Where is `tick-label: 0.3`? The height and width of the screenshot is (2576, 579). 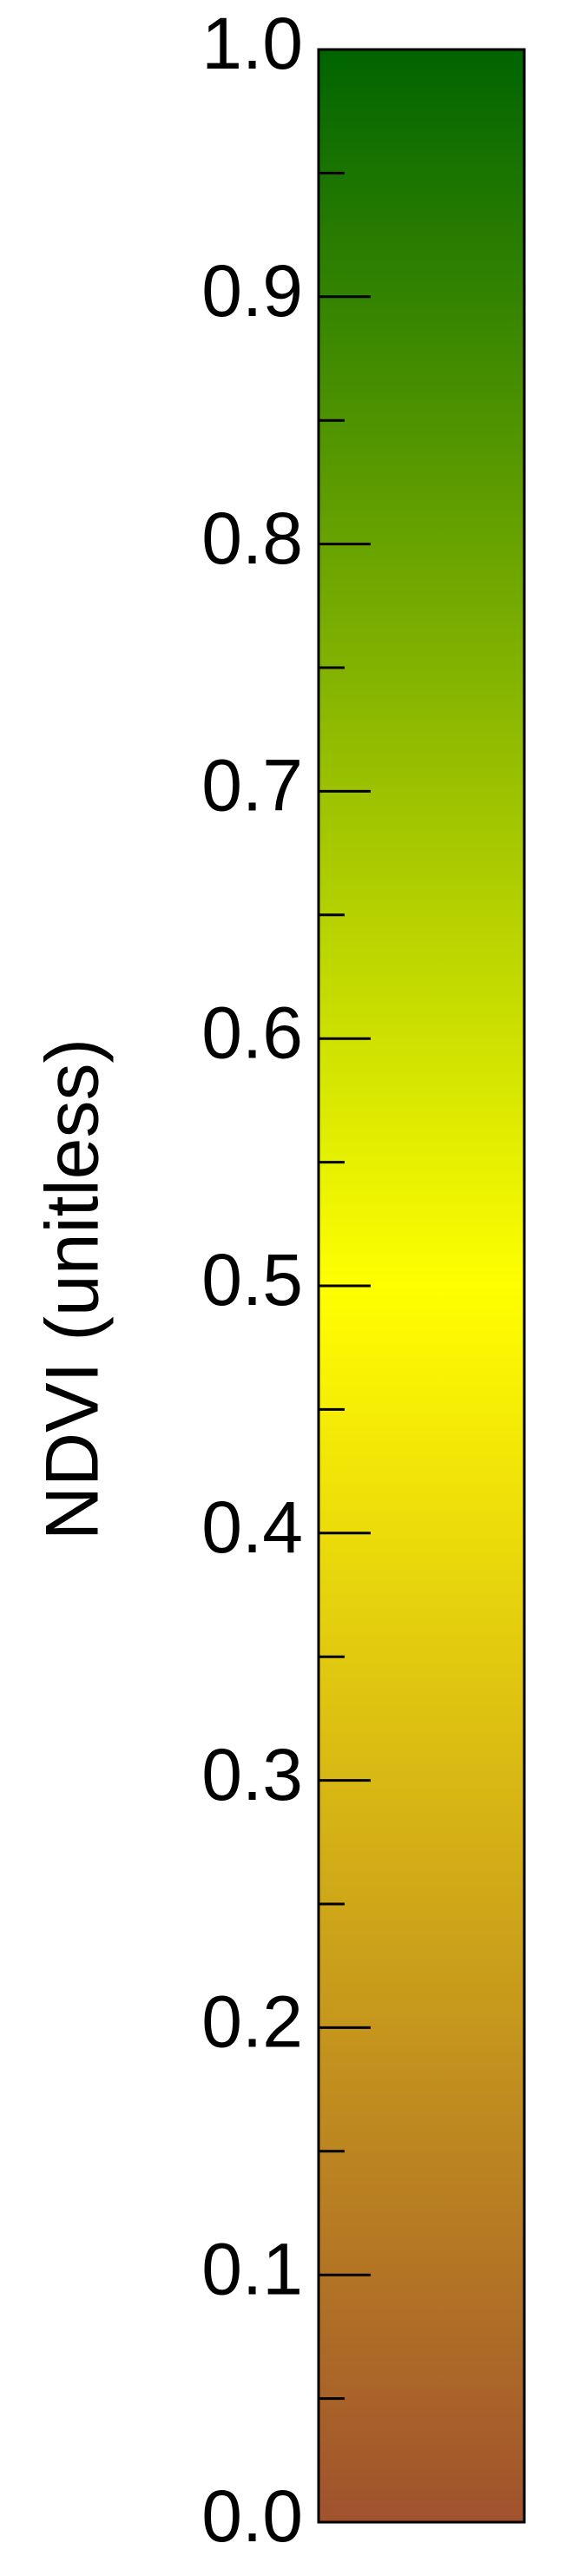
tick-label: 0.3 is located at coordinates (252, 1774).